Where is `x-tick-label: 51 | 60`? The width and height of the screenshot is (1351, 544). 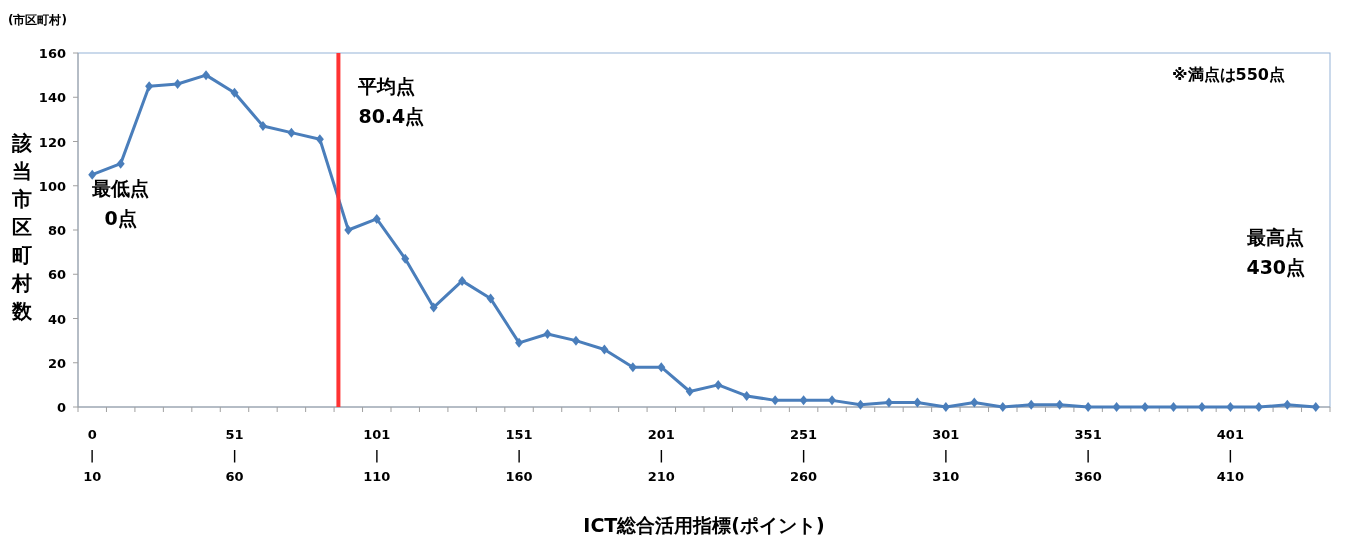
x-tick-label: 51 | 60 is located at coordinates (234, 455).